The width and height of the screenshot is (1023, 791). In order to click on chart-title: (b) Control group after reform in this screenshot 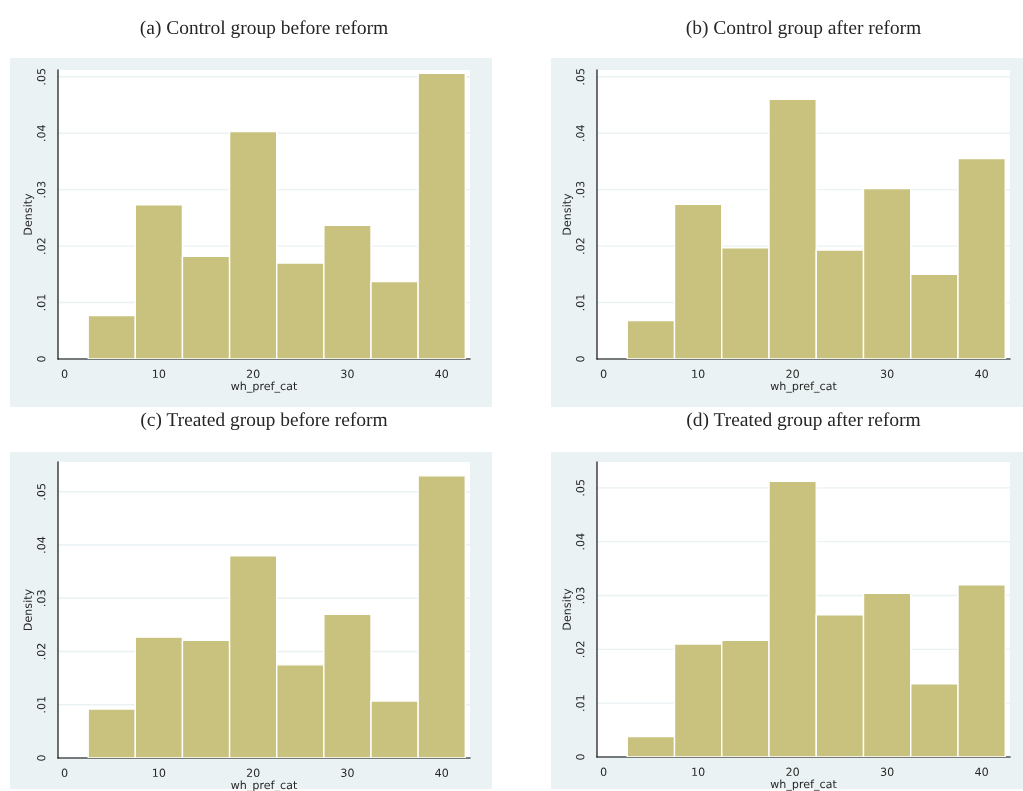, I will do `click(803, 29)`.